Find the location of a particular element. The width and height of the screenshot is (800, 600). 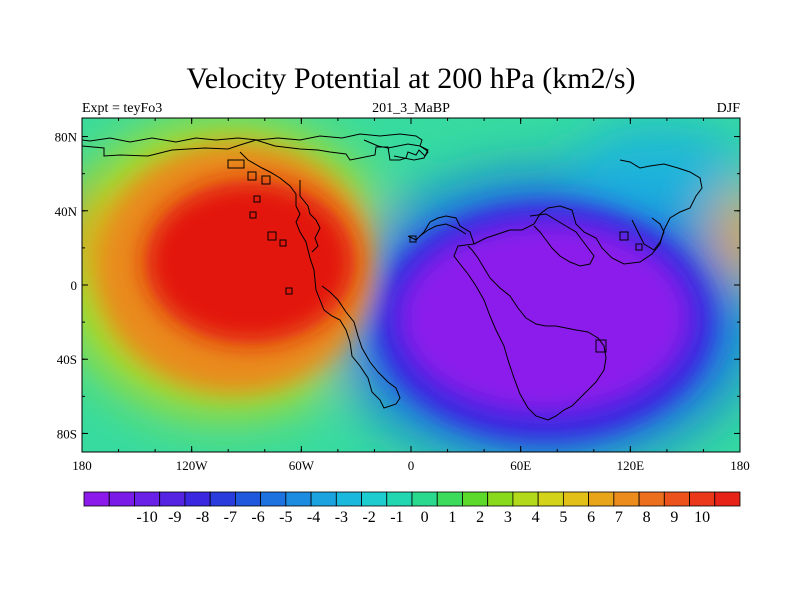

colorbar-label: -4 is located at coordinates (313, 517).